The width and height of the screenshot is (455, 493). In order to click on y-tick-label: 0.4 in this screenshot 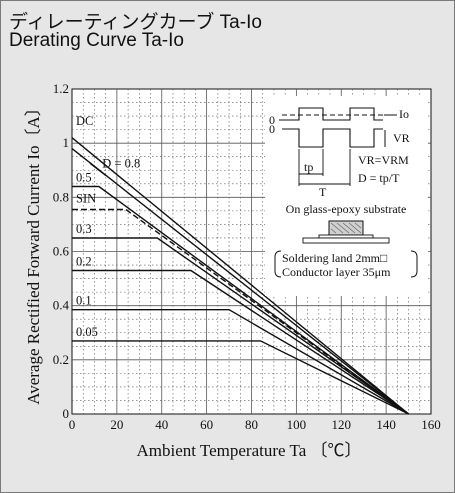, I will do `click(61, 305)`.